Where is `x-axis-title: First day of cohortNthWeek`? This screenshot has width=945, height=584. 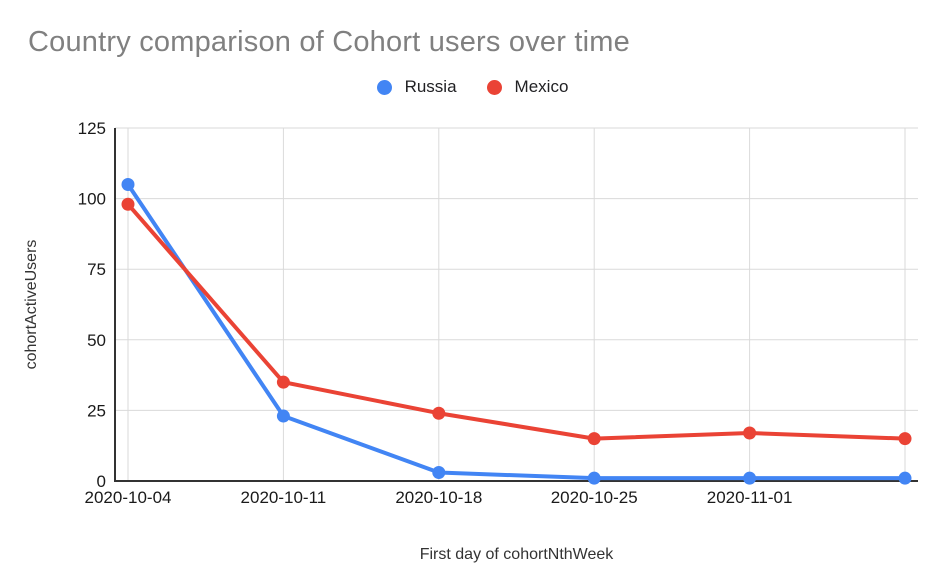
x-axis-title: First day of cohortNthWeek is located at coordinates (517, 554).